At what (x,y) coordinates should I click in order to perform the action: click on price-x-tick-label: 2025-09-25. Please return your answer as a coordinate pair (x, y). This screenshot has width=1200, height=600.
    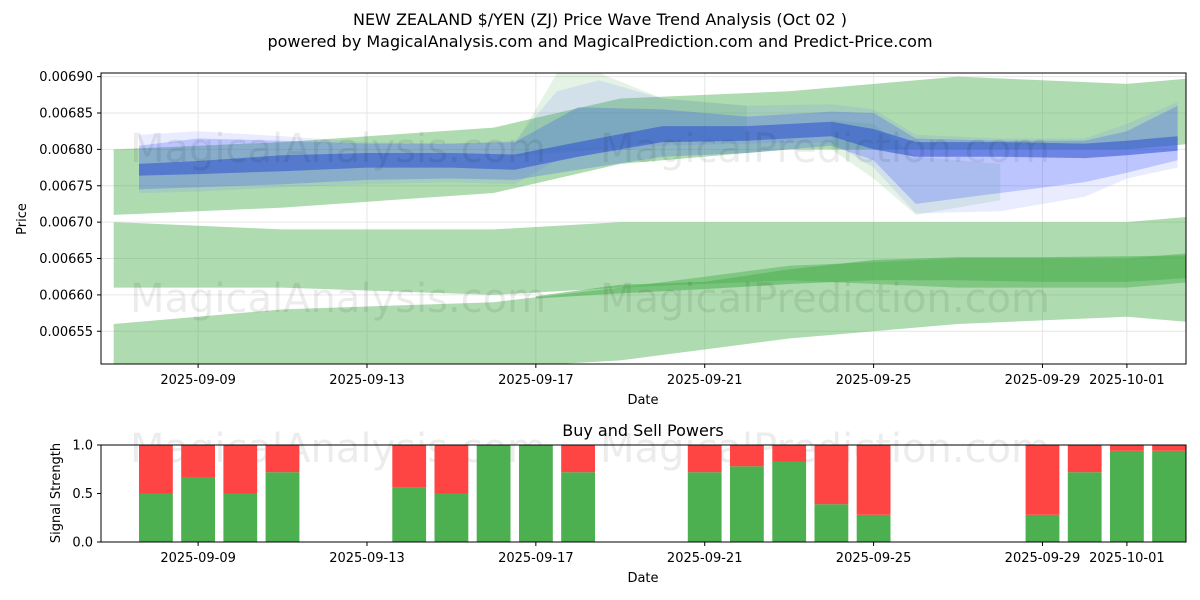
    Looking at the image, I should click on (874, 380).